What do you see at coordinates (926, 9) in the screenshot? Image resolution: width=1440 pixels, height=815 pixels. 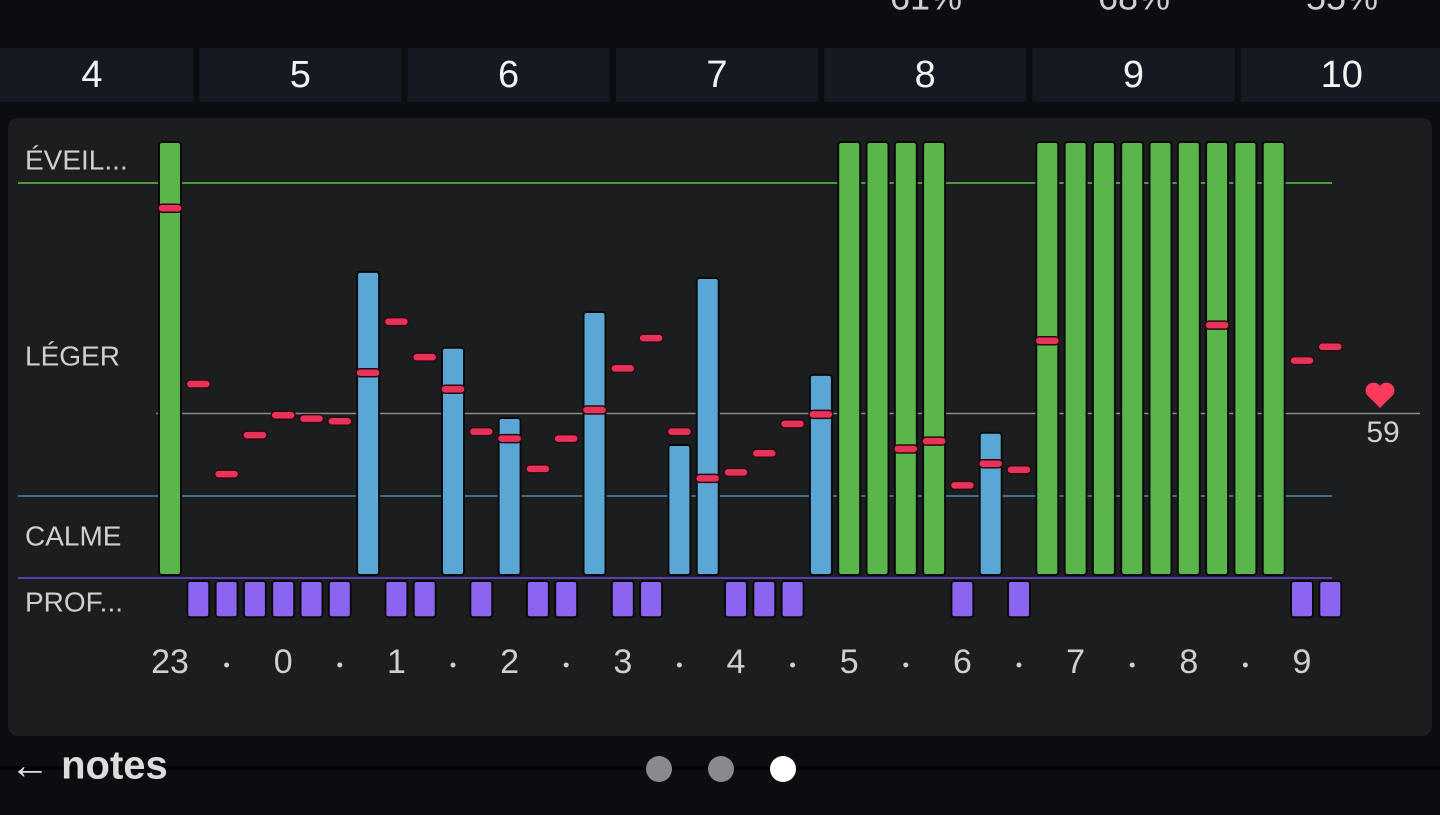 I see `percentage-label: 61%` at bounding box center [926, 9].